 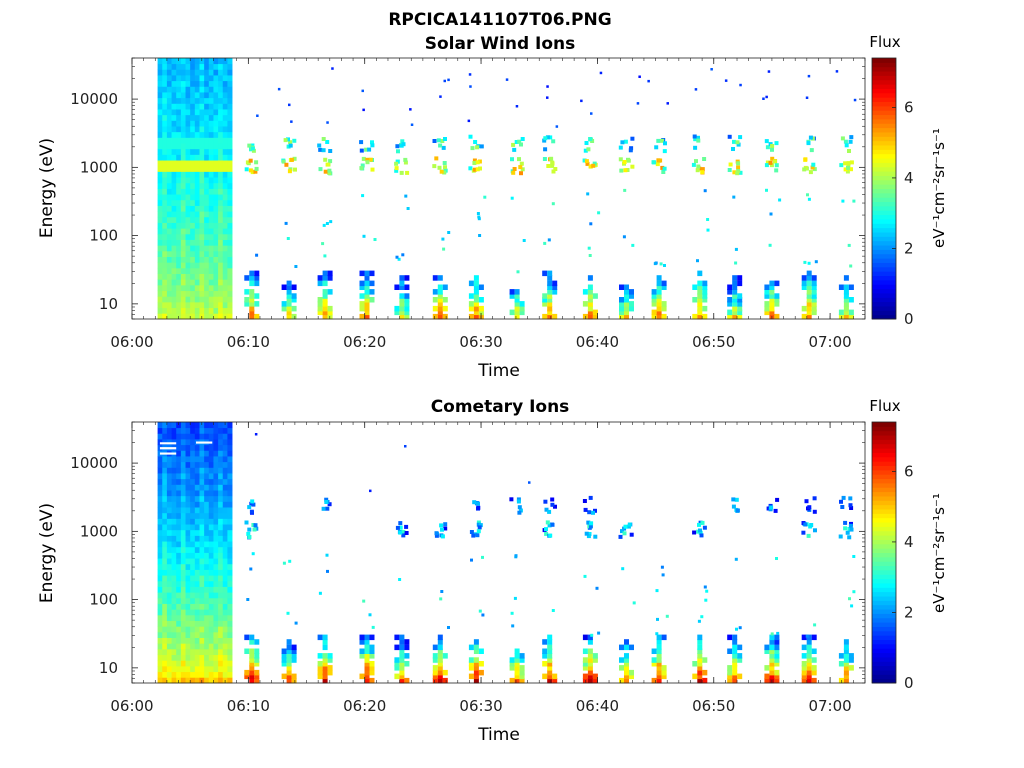 What do you see at coordinates (884, 463) in the screenshot?
I see `cometary-ions-colorbar-segment` at bounding box center [884, 463].